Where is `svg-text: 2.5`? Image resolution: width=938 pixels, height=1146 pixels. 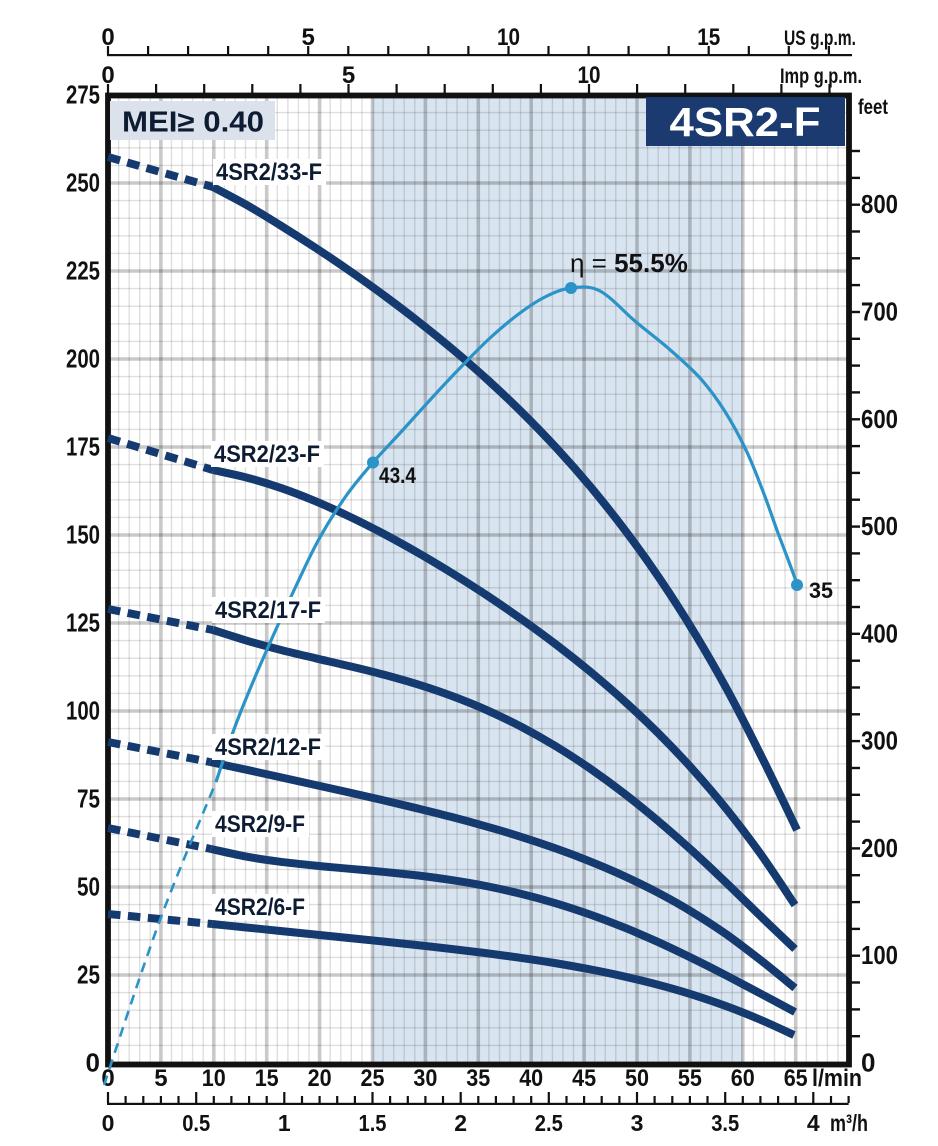 svg-text: 2.5 is located at coordinates (549, 1123).